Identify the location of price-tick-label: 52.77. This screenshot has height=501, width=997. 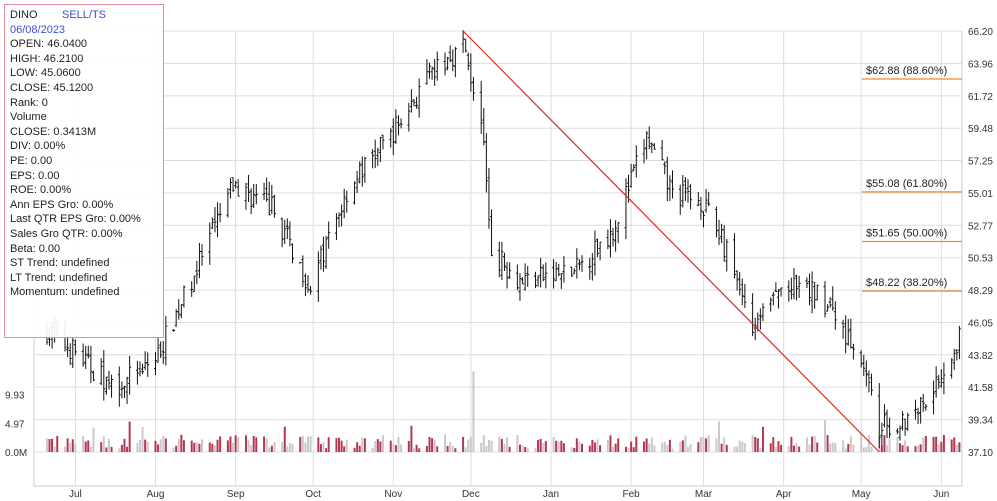
(980, 226).